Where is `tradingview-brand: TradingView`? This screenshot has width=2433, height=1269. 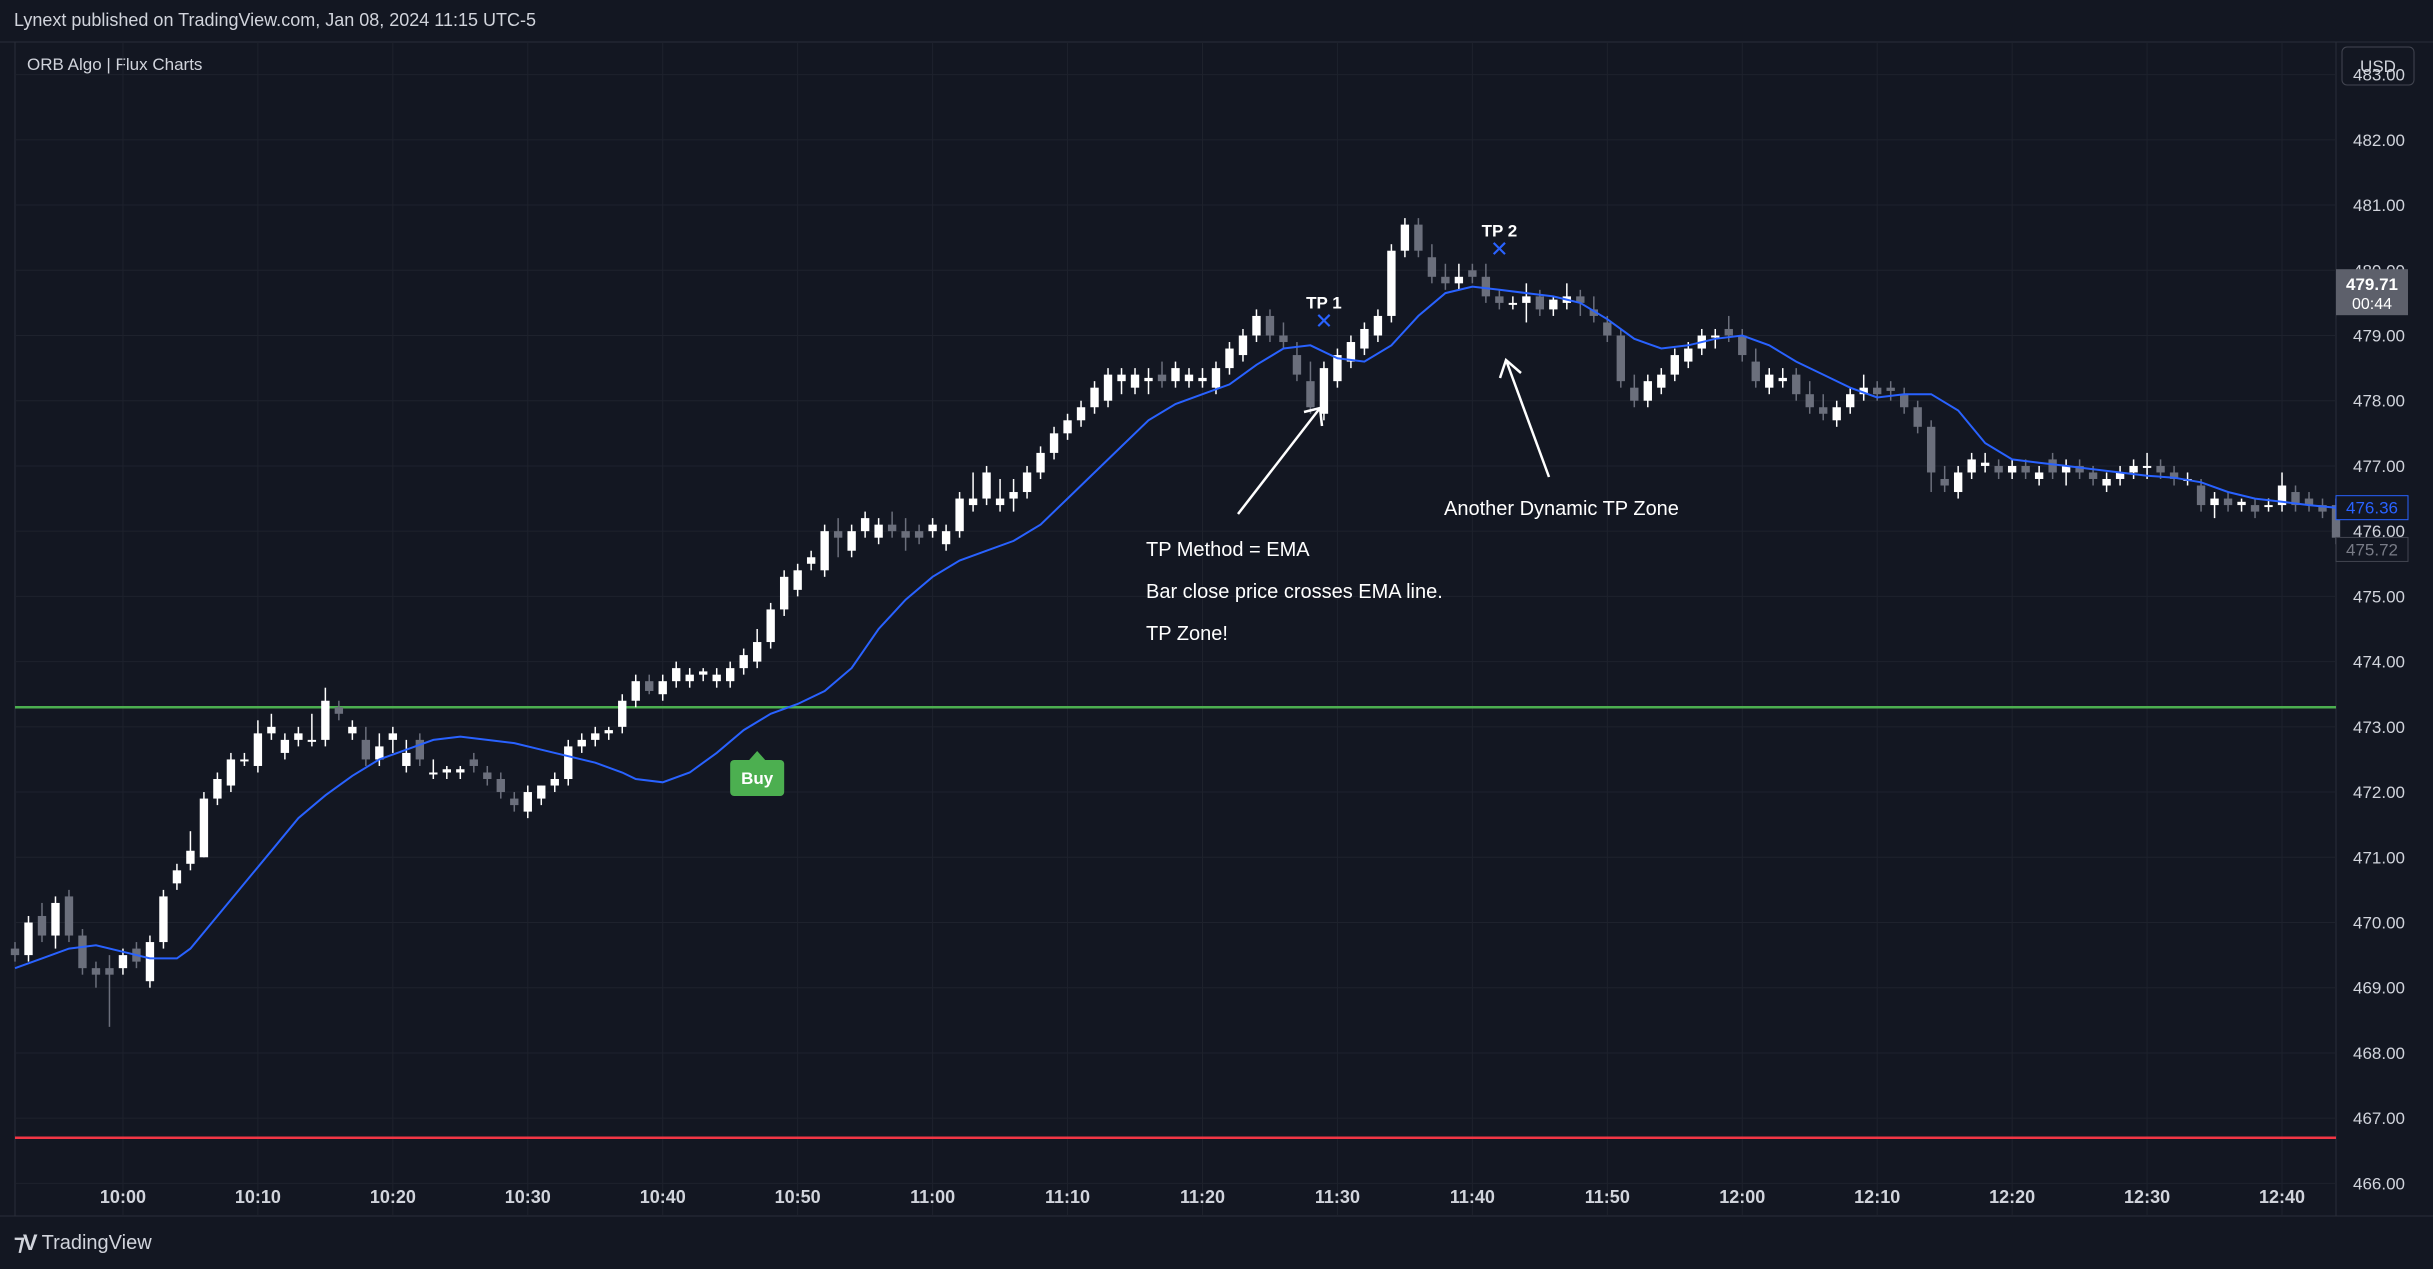 tradingview-brand: TradingView is located at coordinates (96, 1242).